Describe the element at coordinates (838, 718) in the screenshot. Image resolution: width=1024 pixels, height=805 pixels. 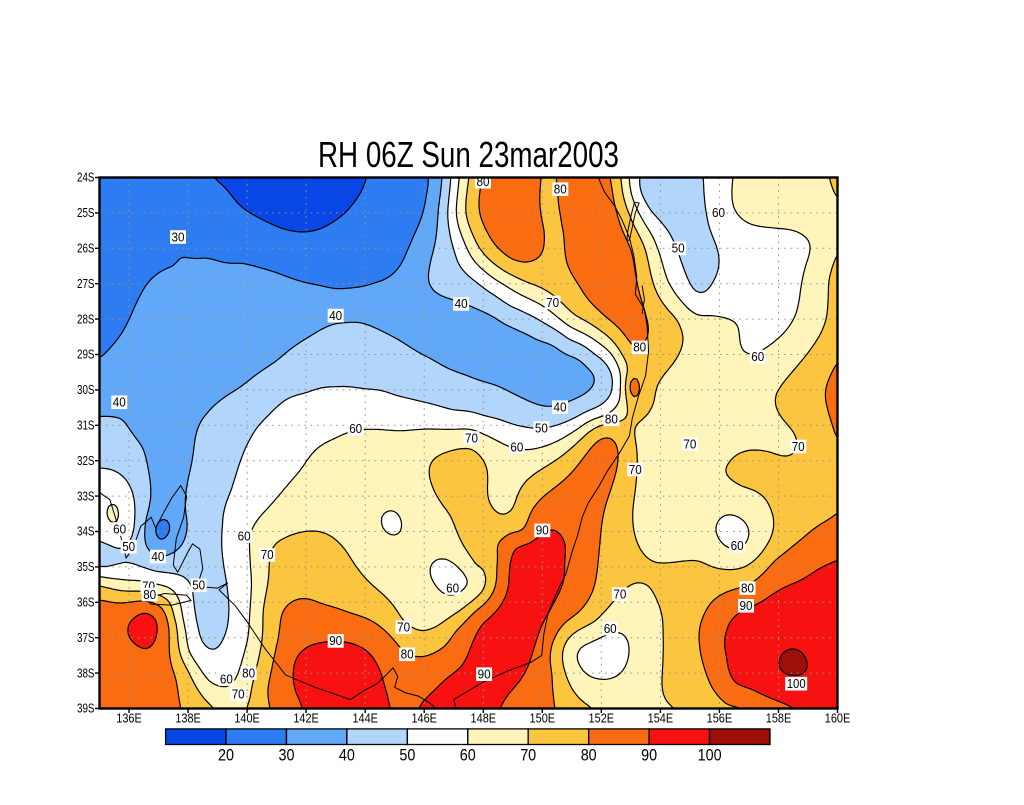
I see `svg-text: 160E` at that location.